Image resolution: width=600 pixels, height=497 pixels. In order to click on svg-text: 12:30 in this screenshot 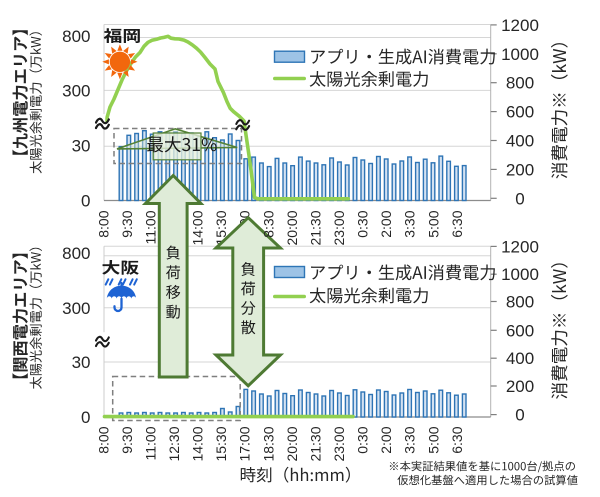, I will do `click(174, 443)`.